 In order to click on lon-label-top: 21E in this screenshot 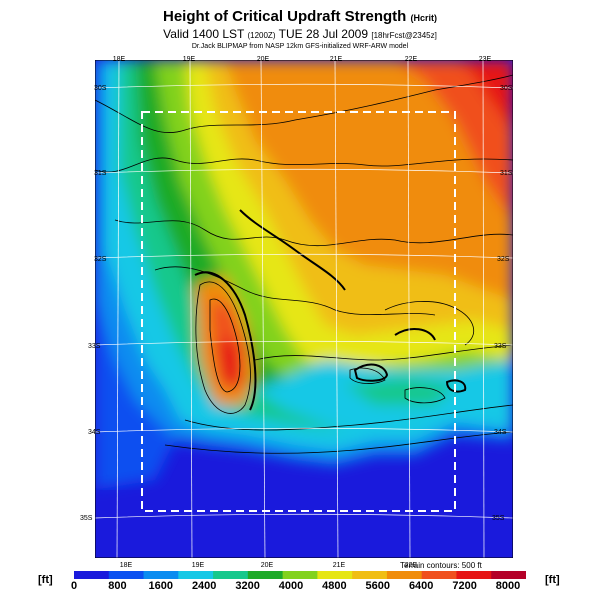, I will do `click(336, 59)`.